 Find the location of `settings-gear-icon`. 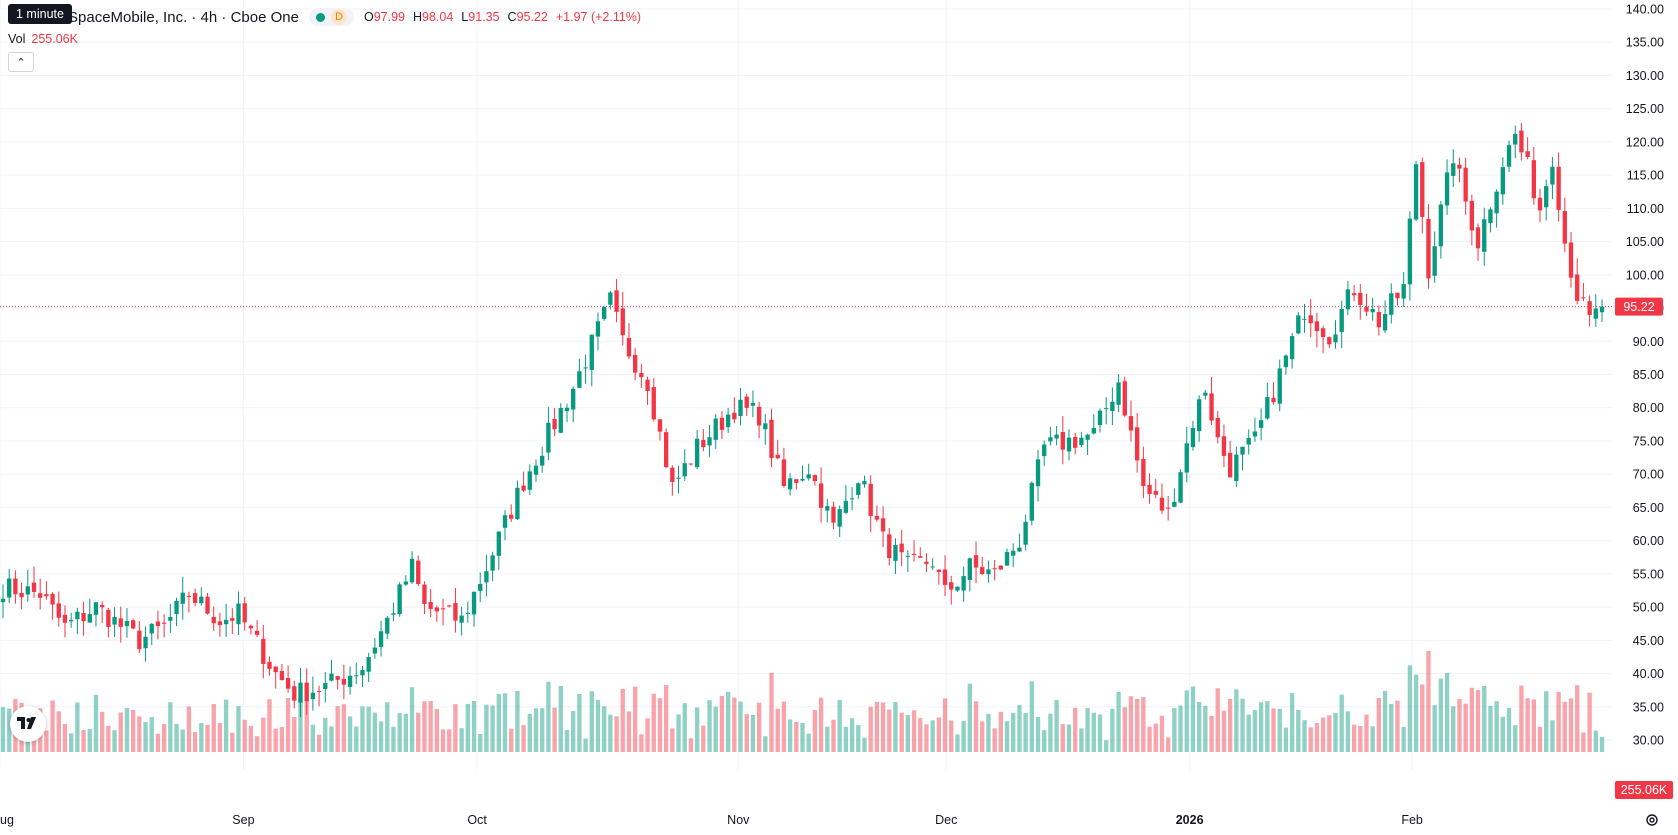

settings-gear-icon is located at coordinates (1652, 820).